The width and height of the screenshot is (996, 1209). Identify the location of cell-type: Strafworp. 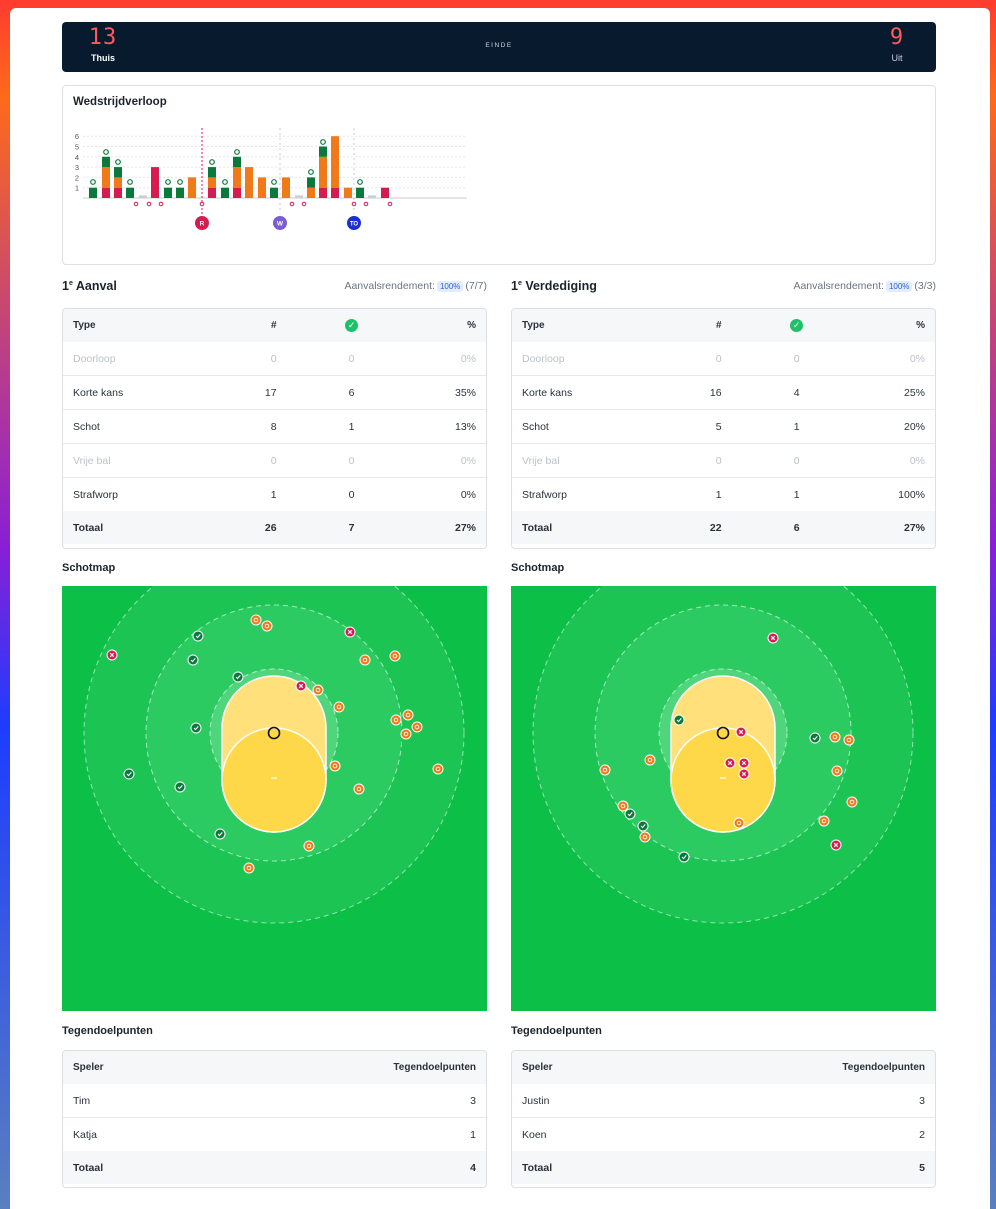
(148, 494).